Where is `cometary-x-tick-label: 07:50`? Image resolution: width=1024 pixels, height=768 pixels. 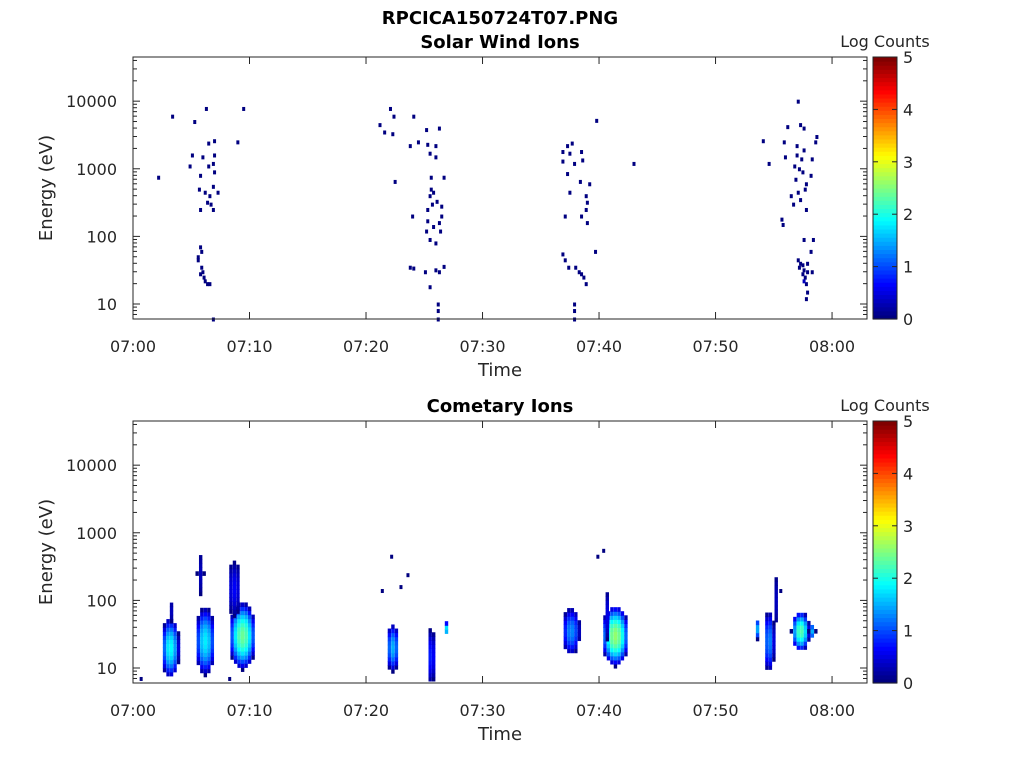 cometary-x-tick-label: 07:50 is located at coordinates (715, 710).